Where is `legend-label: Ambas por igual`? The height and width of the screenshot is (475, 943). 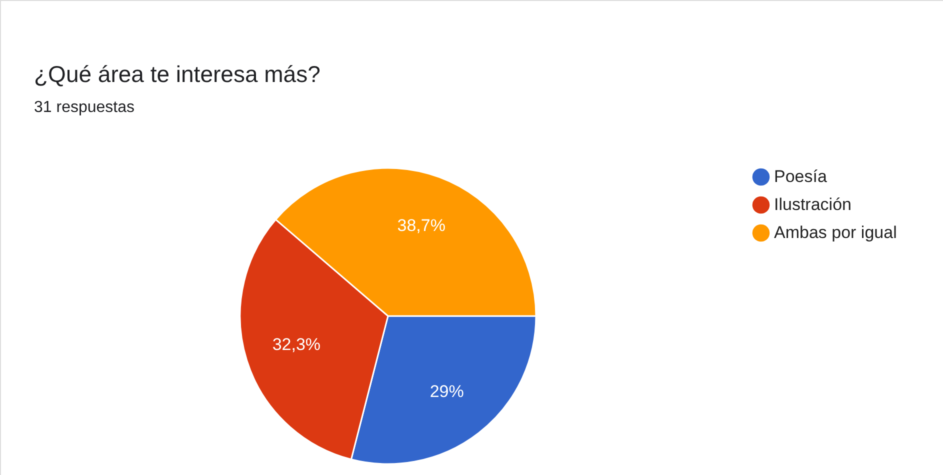 legend-label: Ambas por igual is located at coordinates (835, 232).